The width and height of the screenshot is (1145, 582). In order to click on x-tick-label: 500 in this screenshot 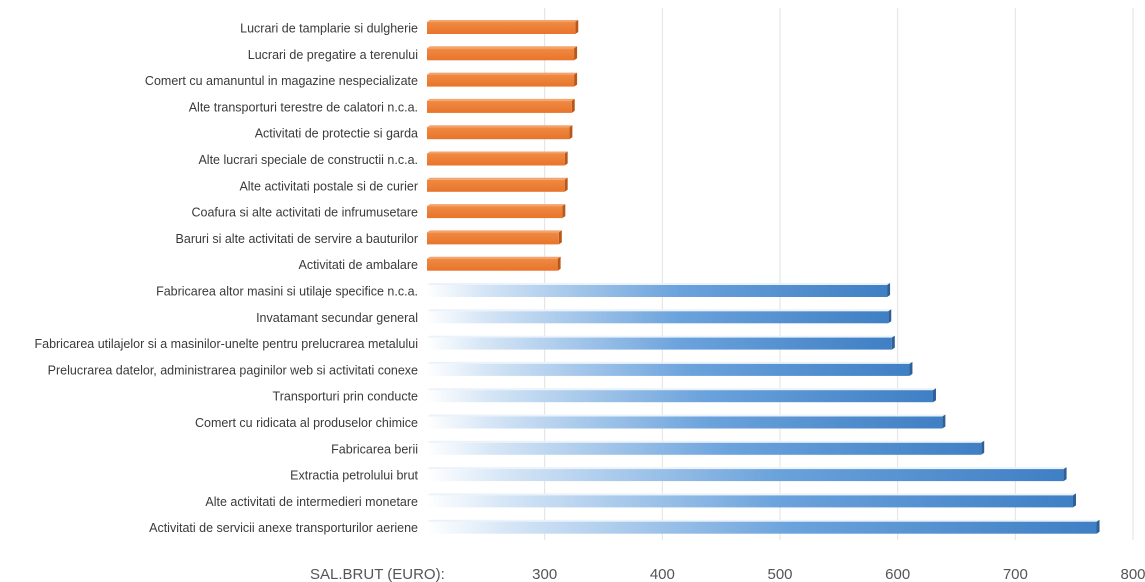, I will do `click(779, 574)`.